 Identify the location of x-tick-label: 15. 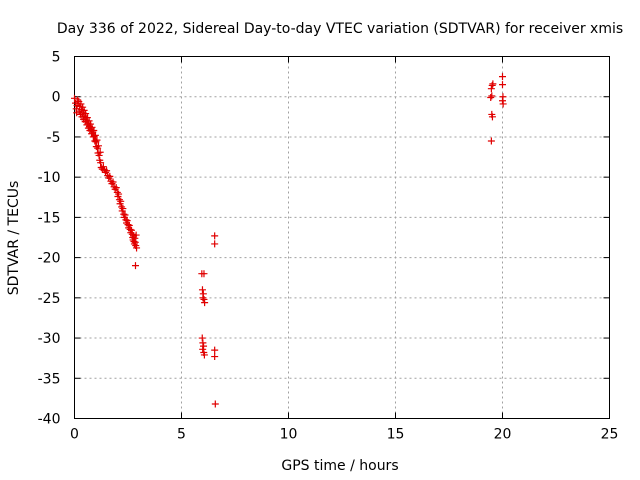
(396, 435).